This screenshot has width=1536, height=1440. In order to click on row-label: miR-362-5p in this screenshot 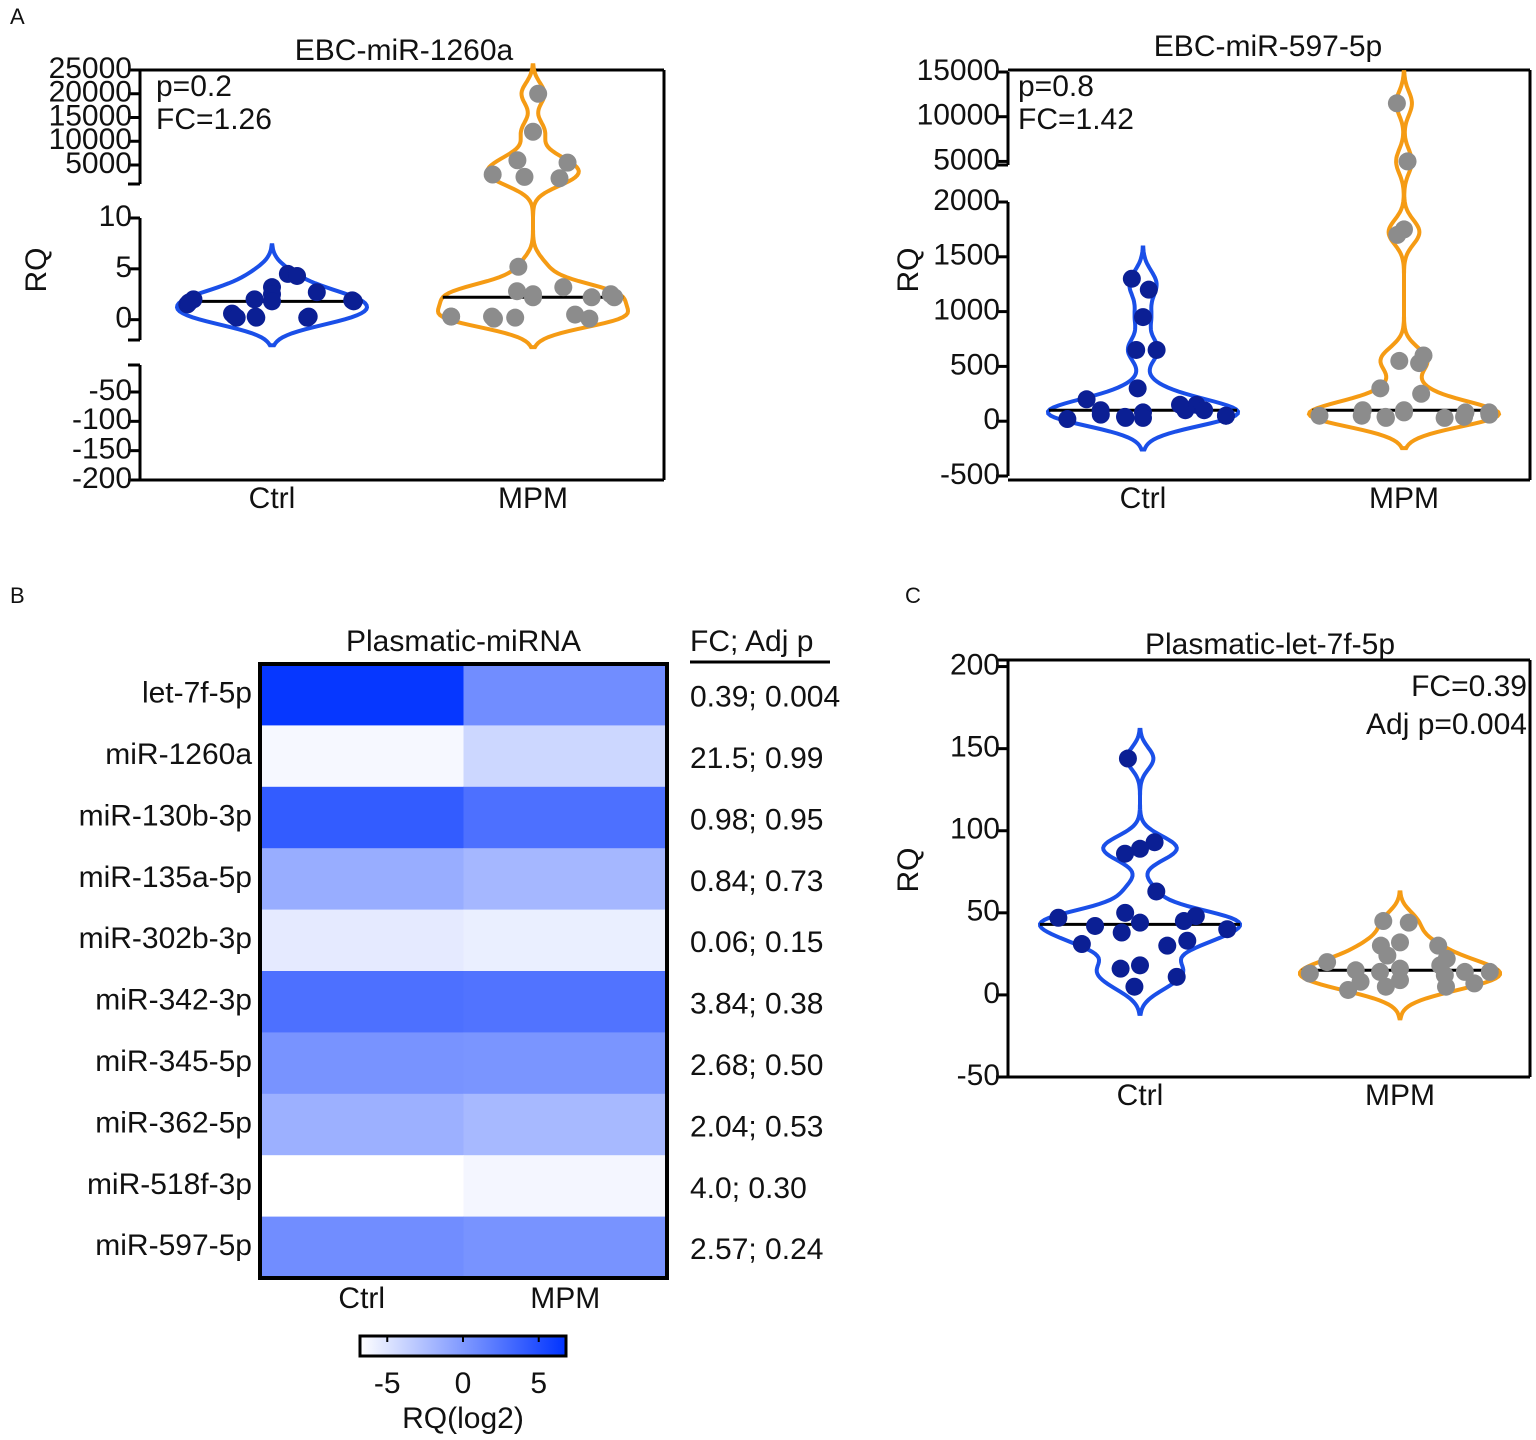, I will do `click(173, 1122)`.